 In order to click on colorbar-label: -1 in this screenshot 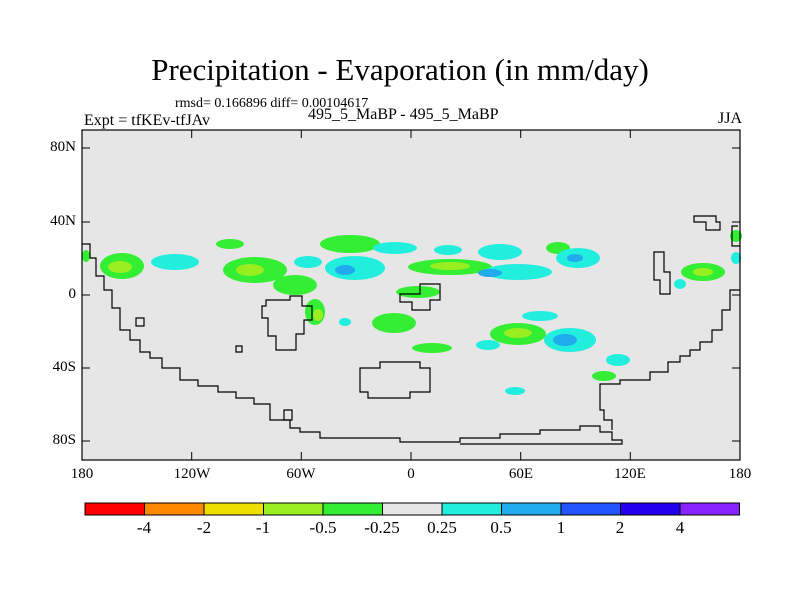, I will do `click(263, 527)`.